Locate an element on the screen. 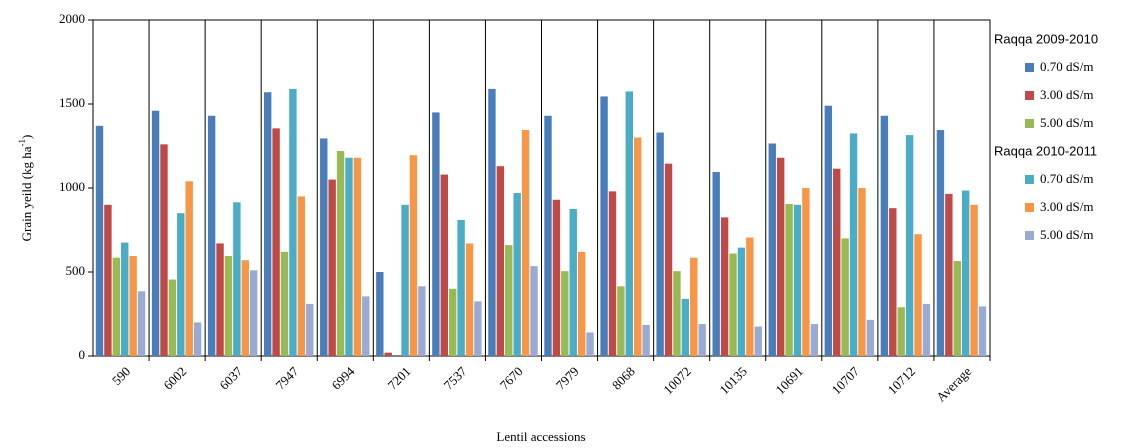 The width and height of the screenshot is (1132, 448). x-tick-label: 7537 is located at coordinates (455, 377).